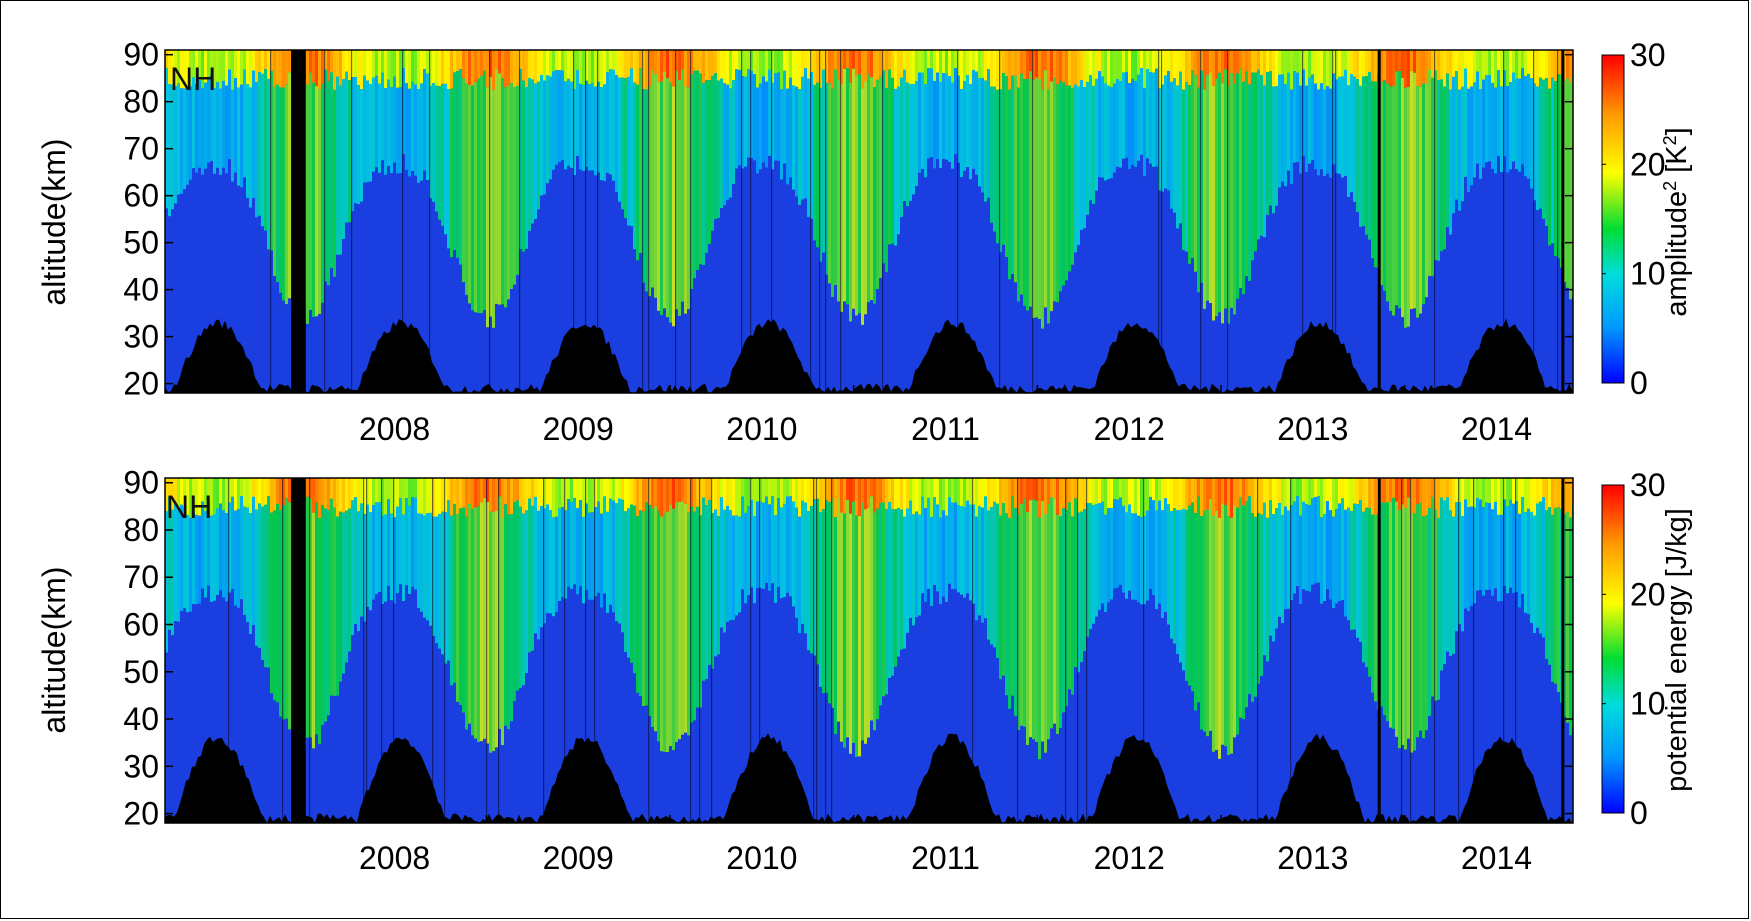  What do you see at coordinates (1129, 858) in the screenshot?
I see `x-tick-label: 2012` at bounding box center [1129, 858].